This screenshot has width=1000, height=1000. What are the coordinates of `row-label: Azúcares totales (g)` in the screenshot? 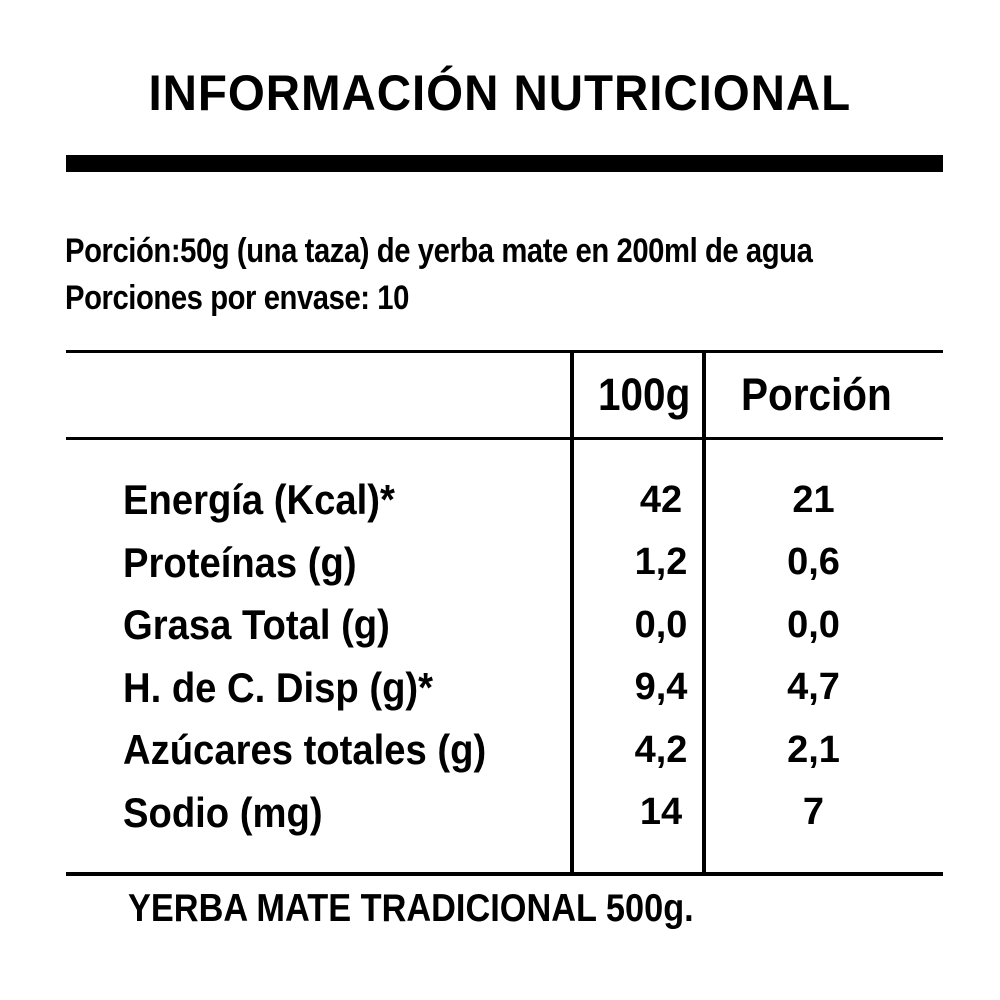 It's located at (305, 750).